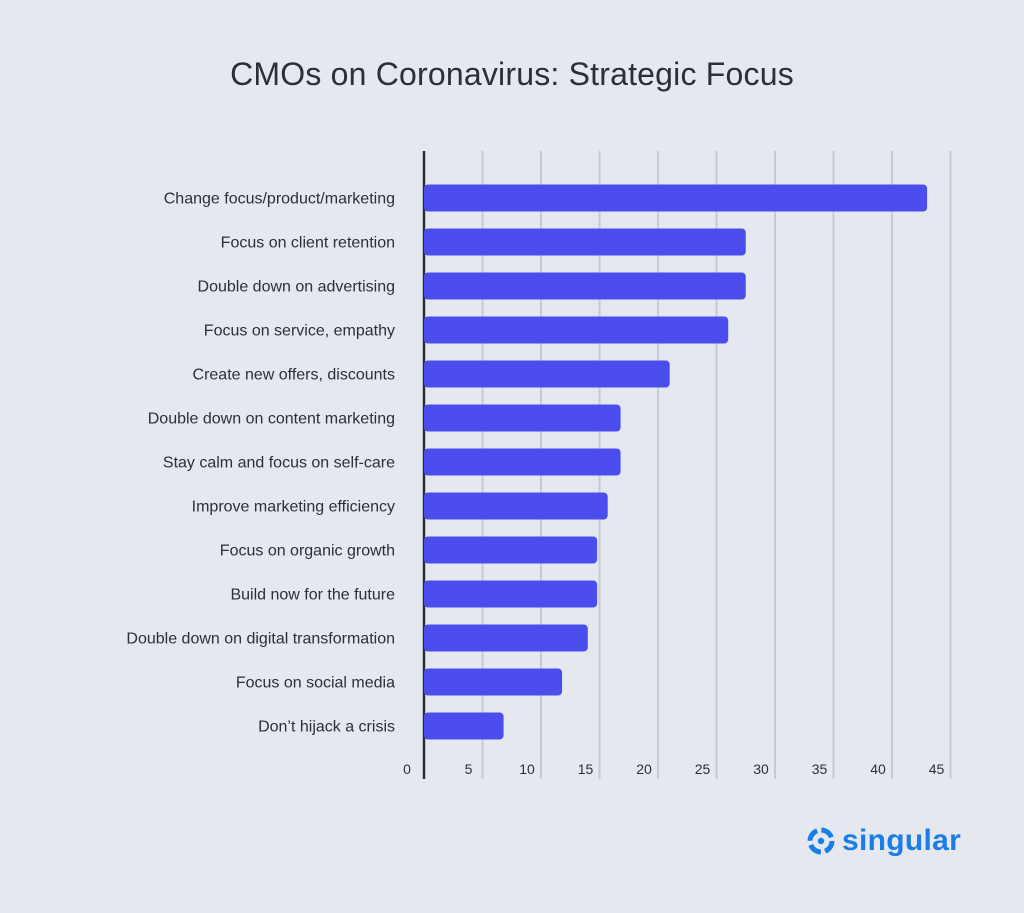 The height and width of the screenshot is (913, 1024). I want to click on category-label: Double down on content marketing, so click(271, 419).